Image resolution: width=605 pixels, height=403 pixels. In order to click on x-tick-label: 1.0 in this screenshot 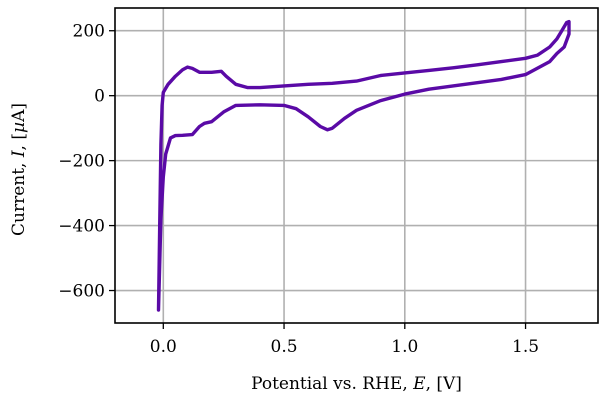, I will do `click(404, 347)`.